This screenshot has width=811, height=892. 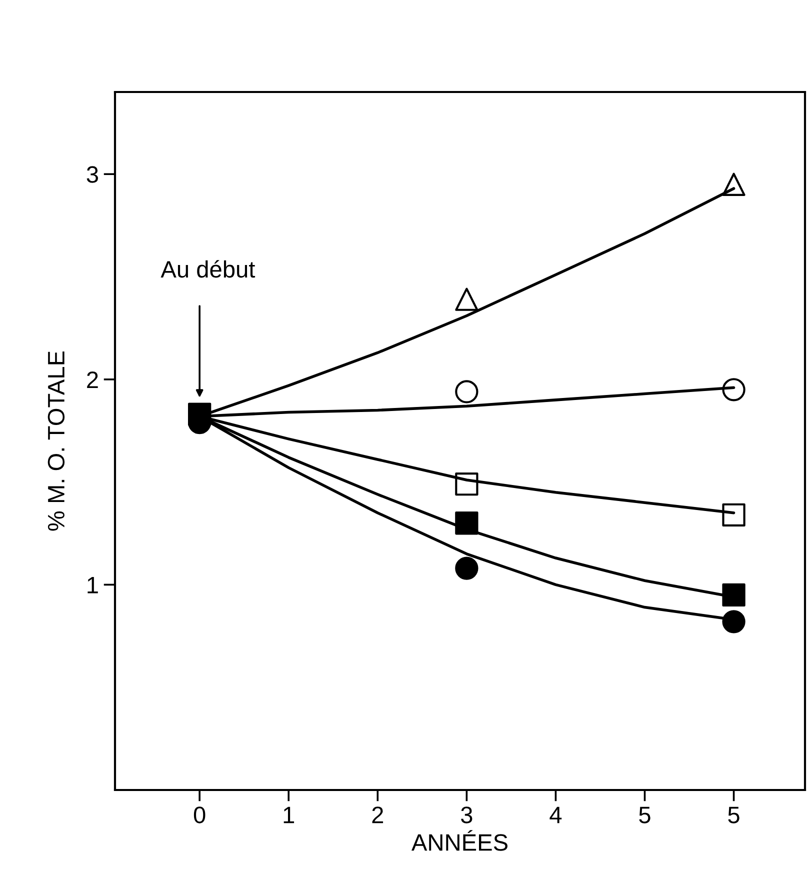 I want to click on x-tick-label: 0, so click(x=200, y=815).